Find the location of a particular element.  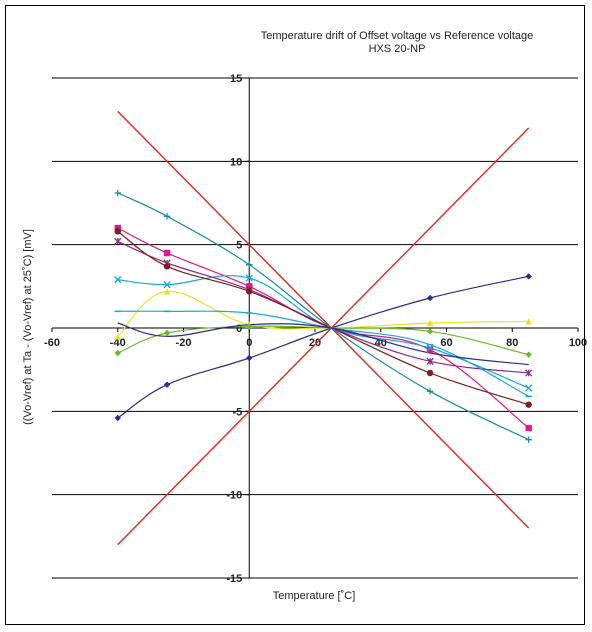

x-tick-label: 20 is located at coordinates (315, 343).